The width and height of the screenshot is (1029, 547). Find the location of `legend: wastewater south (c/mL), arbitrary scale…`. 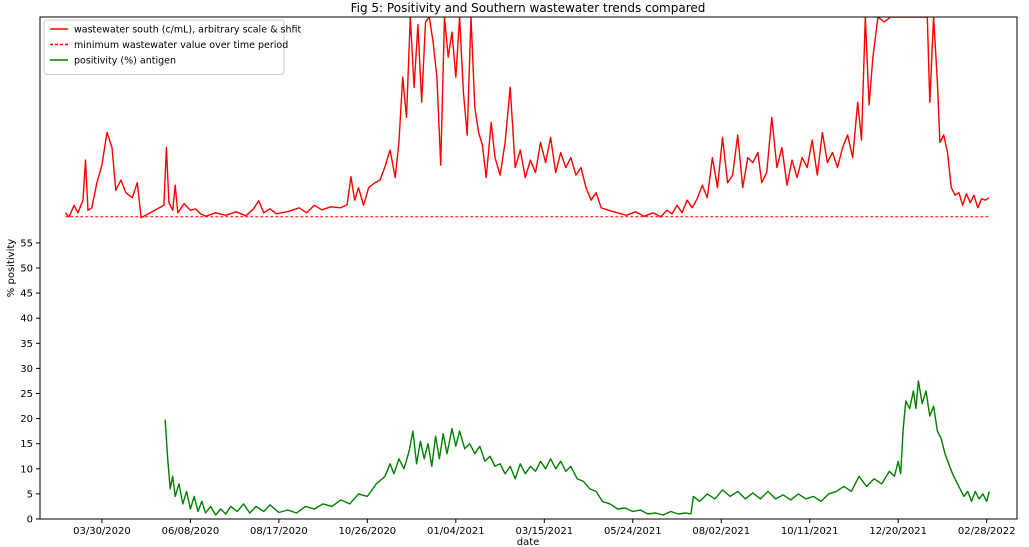

legend: wastewater south (c/mL), arbitrary scale… is located at coordinates (172, 47).